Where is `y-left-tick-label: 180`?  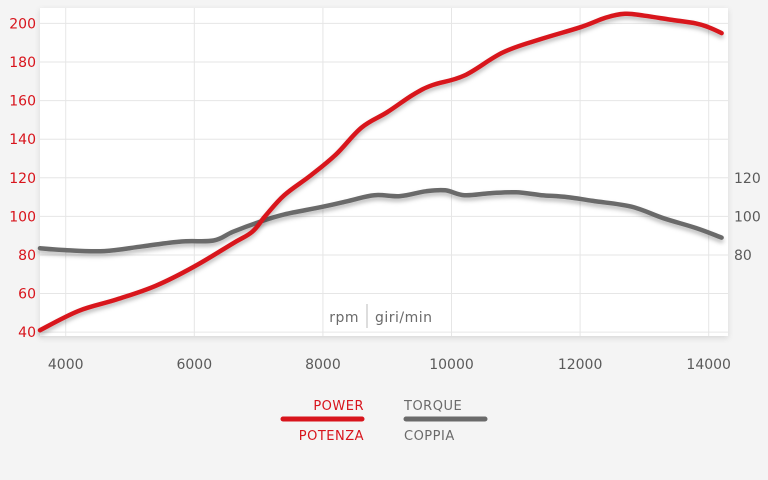 y-left-tick-label: 180 is located at coordinates (22, 63).